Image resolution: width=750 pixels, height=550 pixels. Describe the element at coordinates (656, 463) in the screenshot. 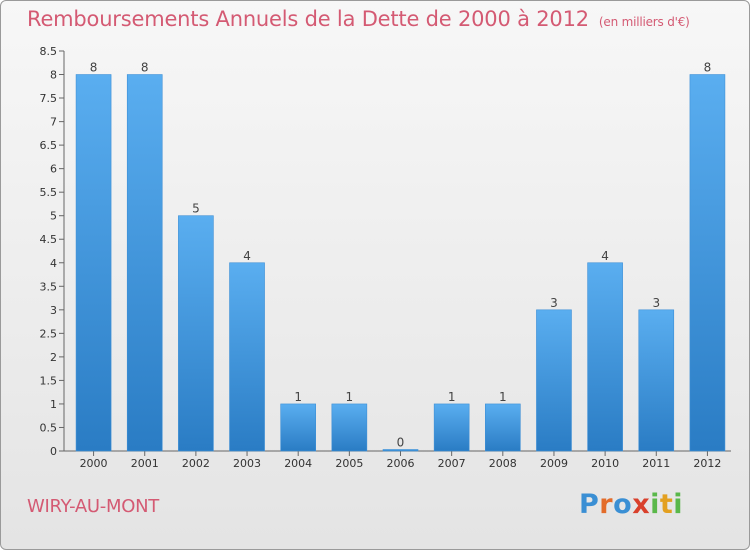

I see `x-tick-label-2011: 2011` at that location.